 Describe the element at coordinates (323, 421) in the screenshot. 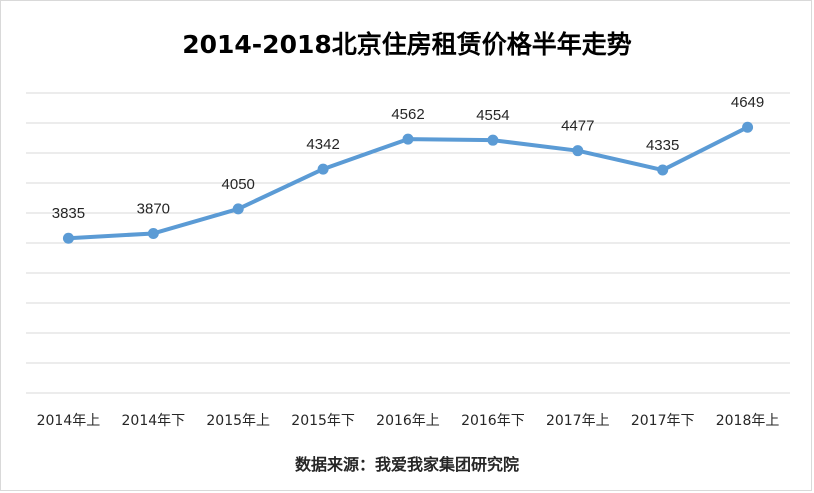

I see `x-tick-label: 2015年下` at that location.